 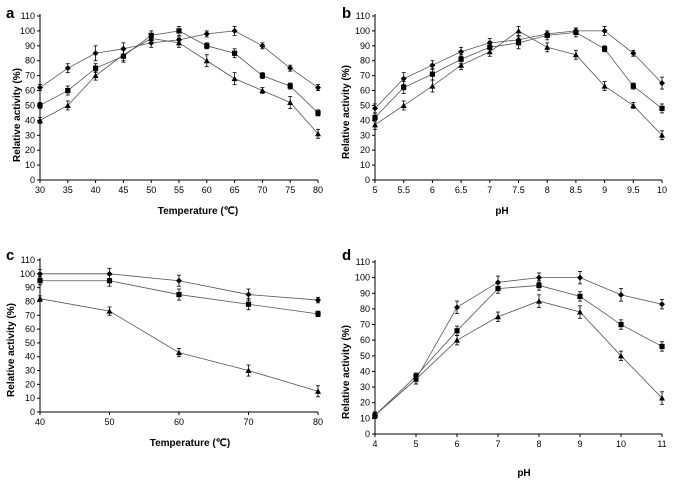 I want to click on x-tick-label: 9, so click(x=579, y=444).